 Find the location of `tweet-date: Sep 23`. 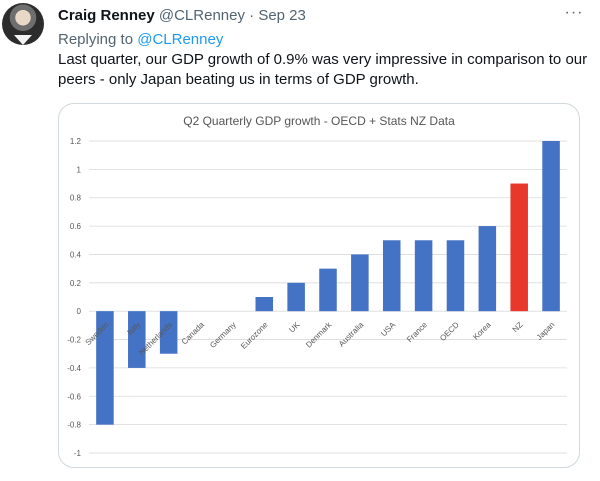

tweet-date: Sep 23 is located at coordinates (282, 15).